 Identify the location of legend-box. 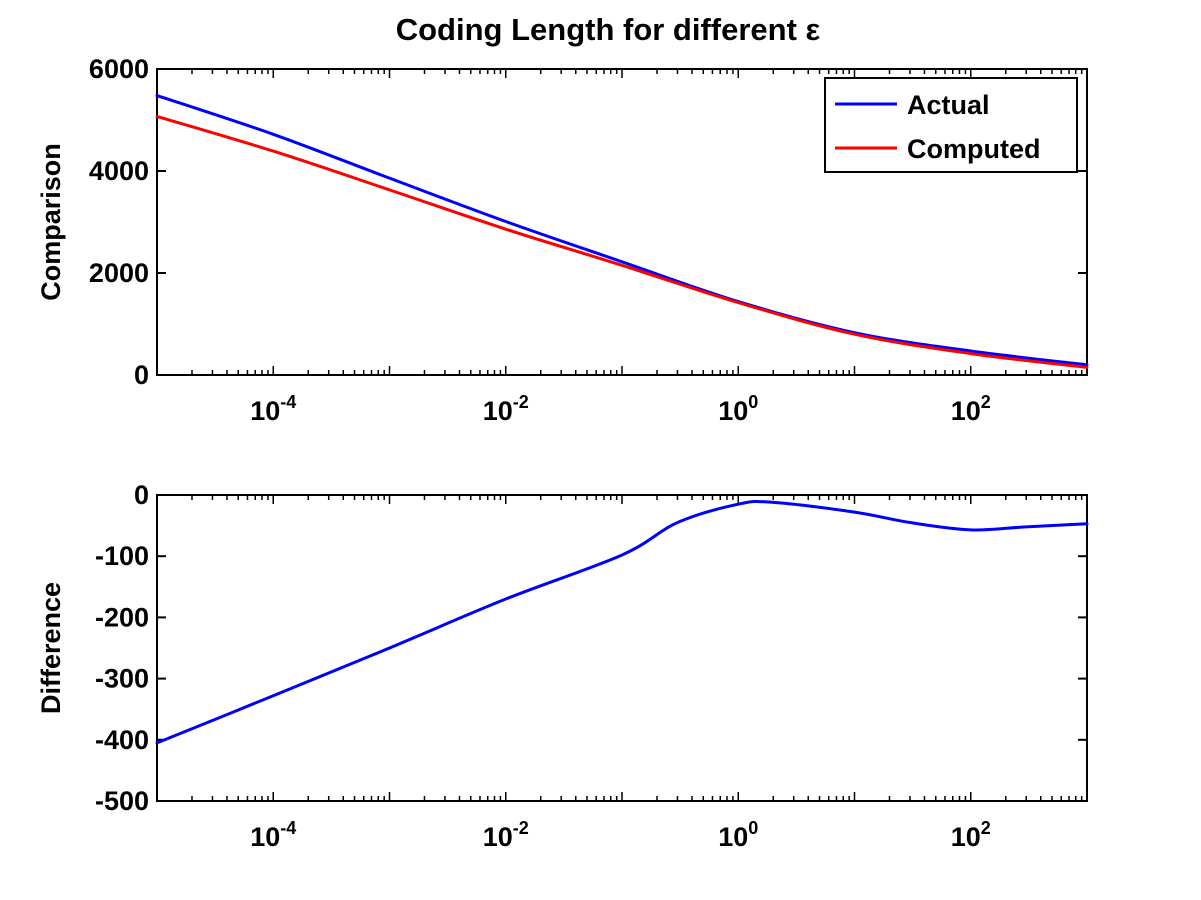
(951, 125).